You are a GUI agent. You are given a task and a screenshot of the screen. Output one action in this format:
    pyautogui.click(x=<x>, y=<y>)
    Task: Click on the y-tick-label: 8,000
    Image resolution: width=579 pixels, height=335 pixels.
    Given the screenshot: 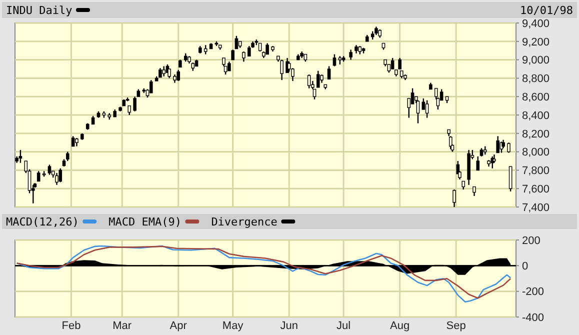 What is the action you would take?
    pyautogui.click(x=536, y=152)
    